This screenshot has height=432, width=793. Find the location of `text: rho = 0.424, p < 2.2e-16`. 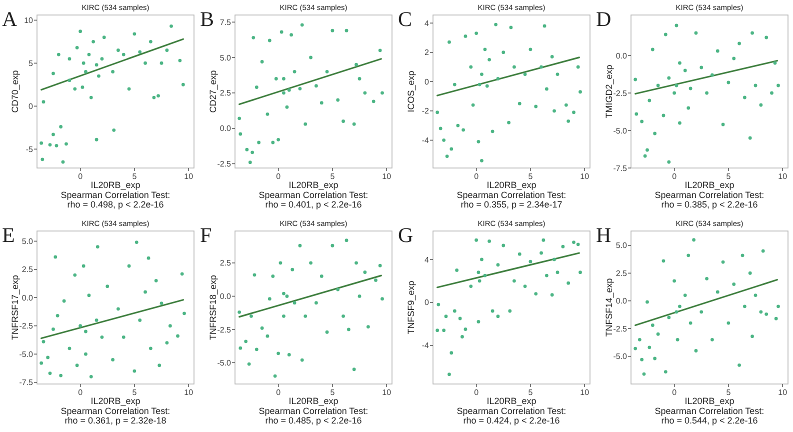

text: rho = 0.424, p < 2.2e-16 is located at coordinates (511, 421).